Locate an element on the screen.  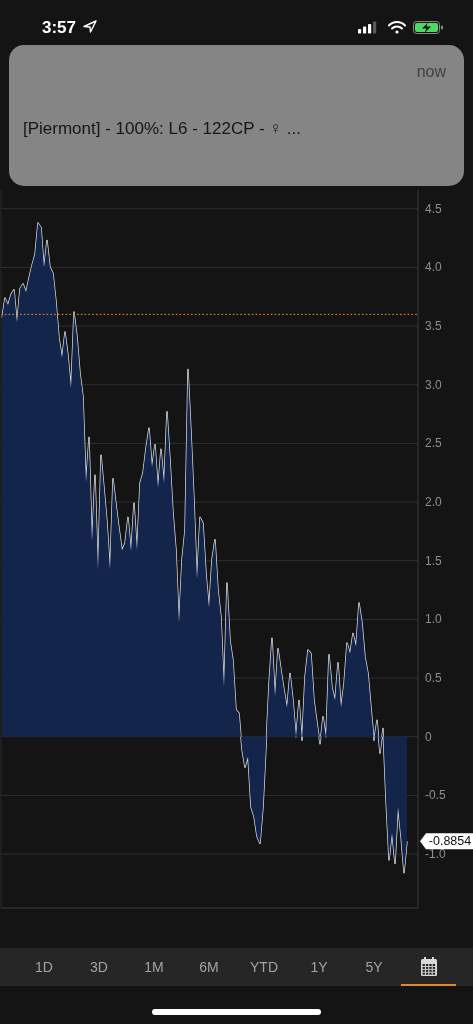
text: 3D is located at coordinates (99, 967).